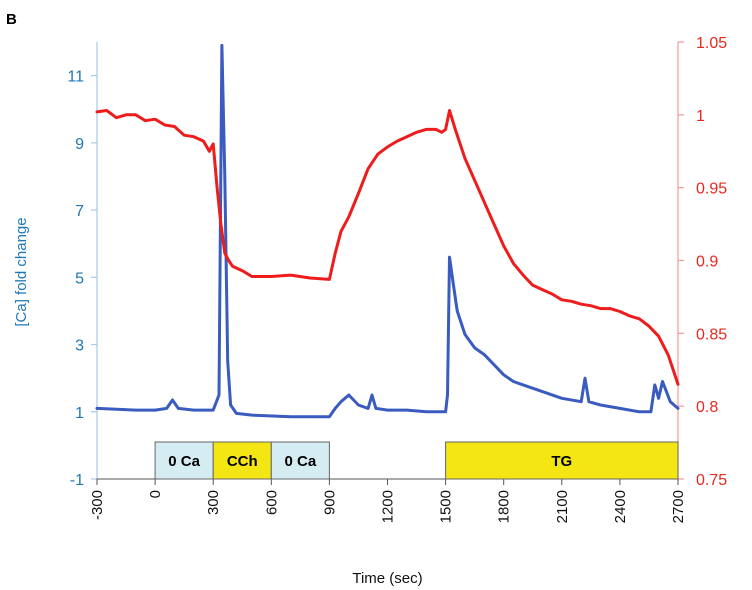  I want to click on x-tick-label: 2100, so click(562, 506).